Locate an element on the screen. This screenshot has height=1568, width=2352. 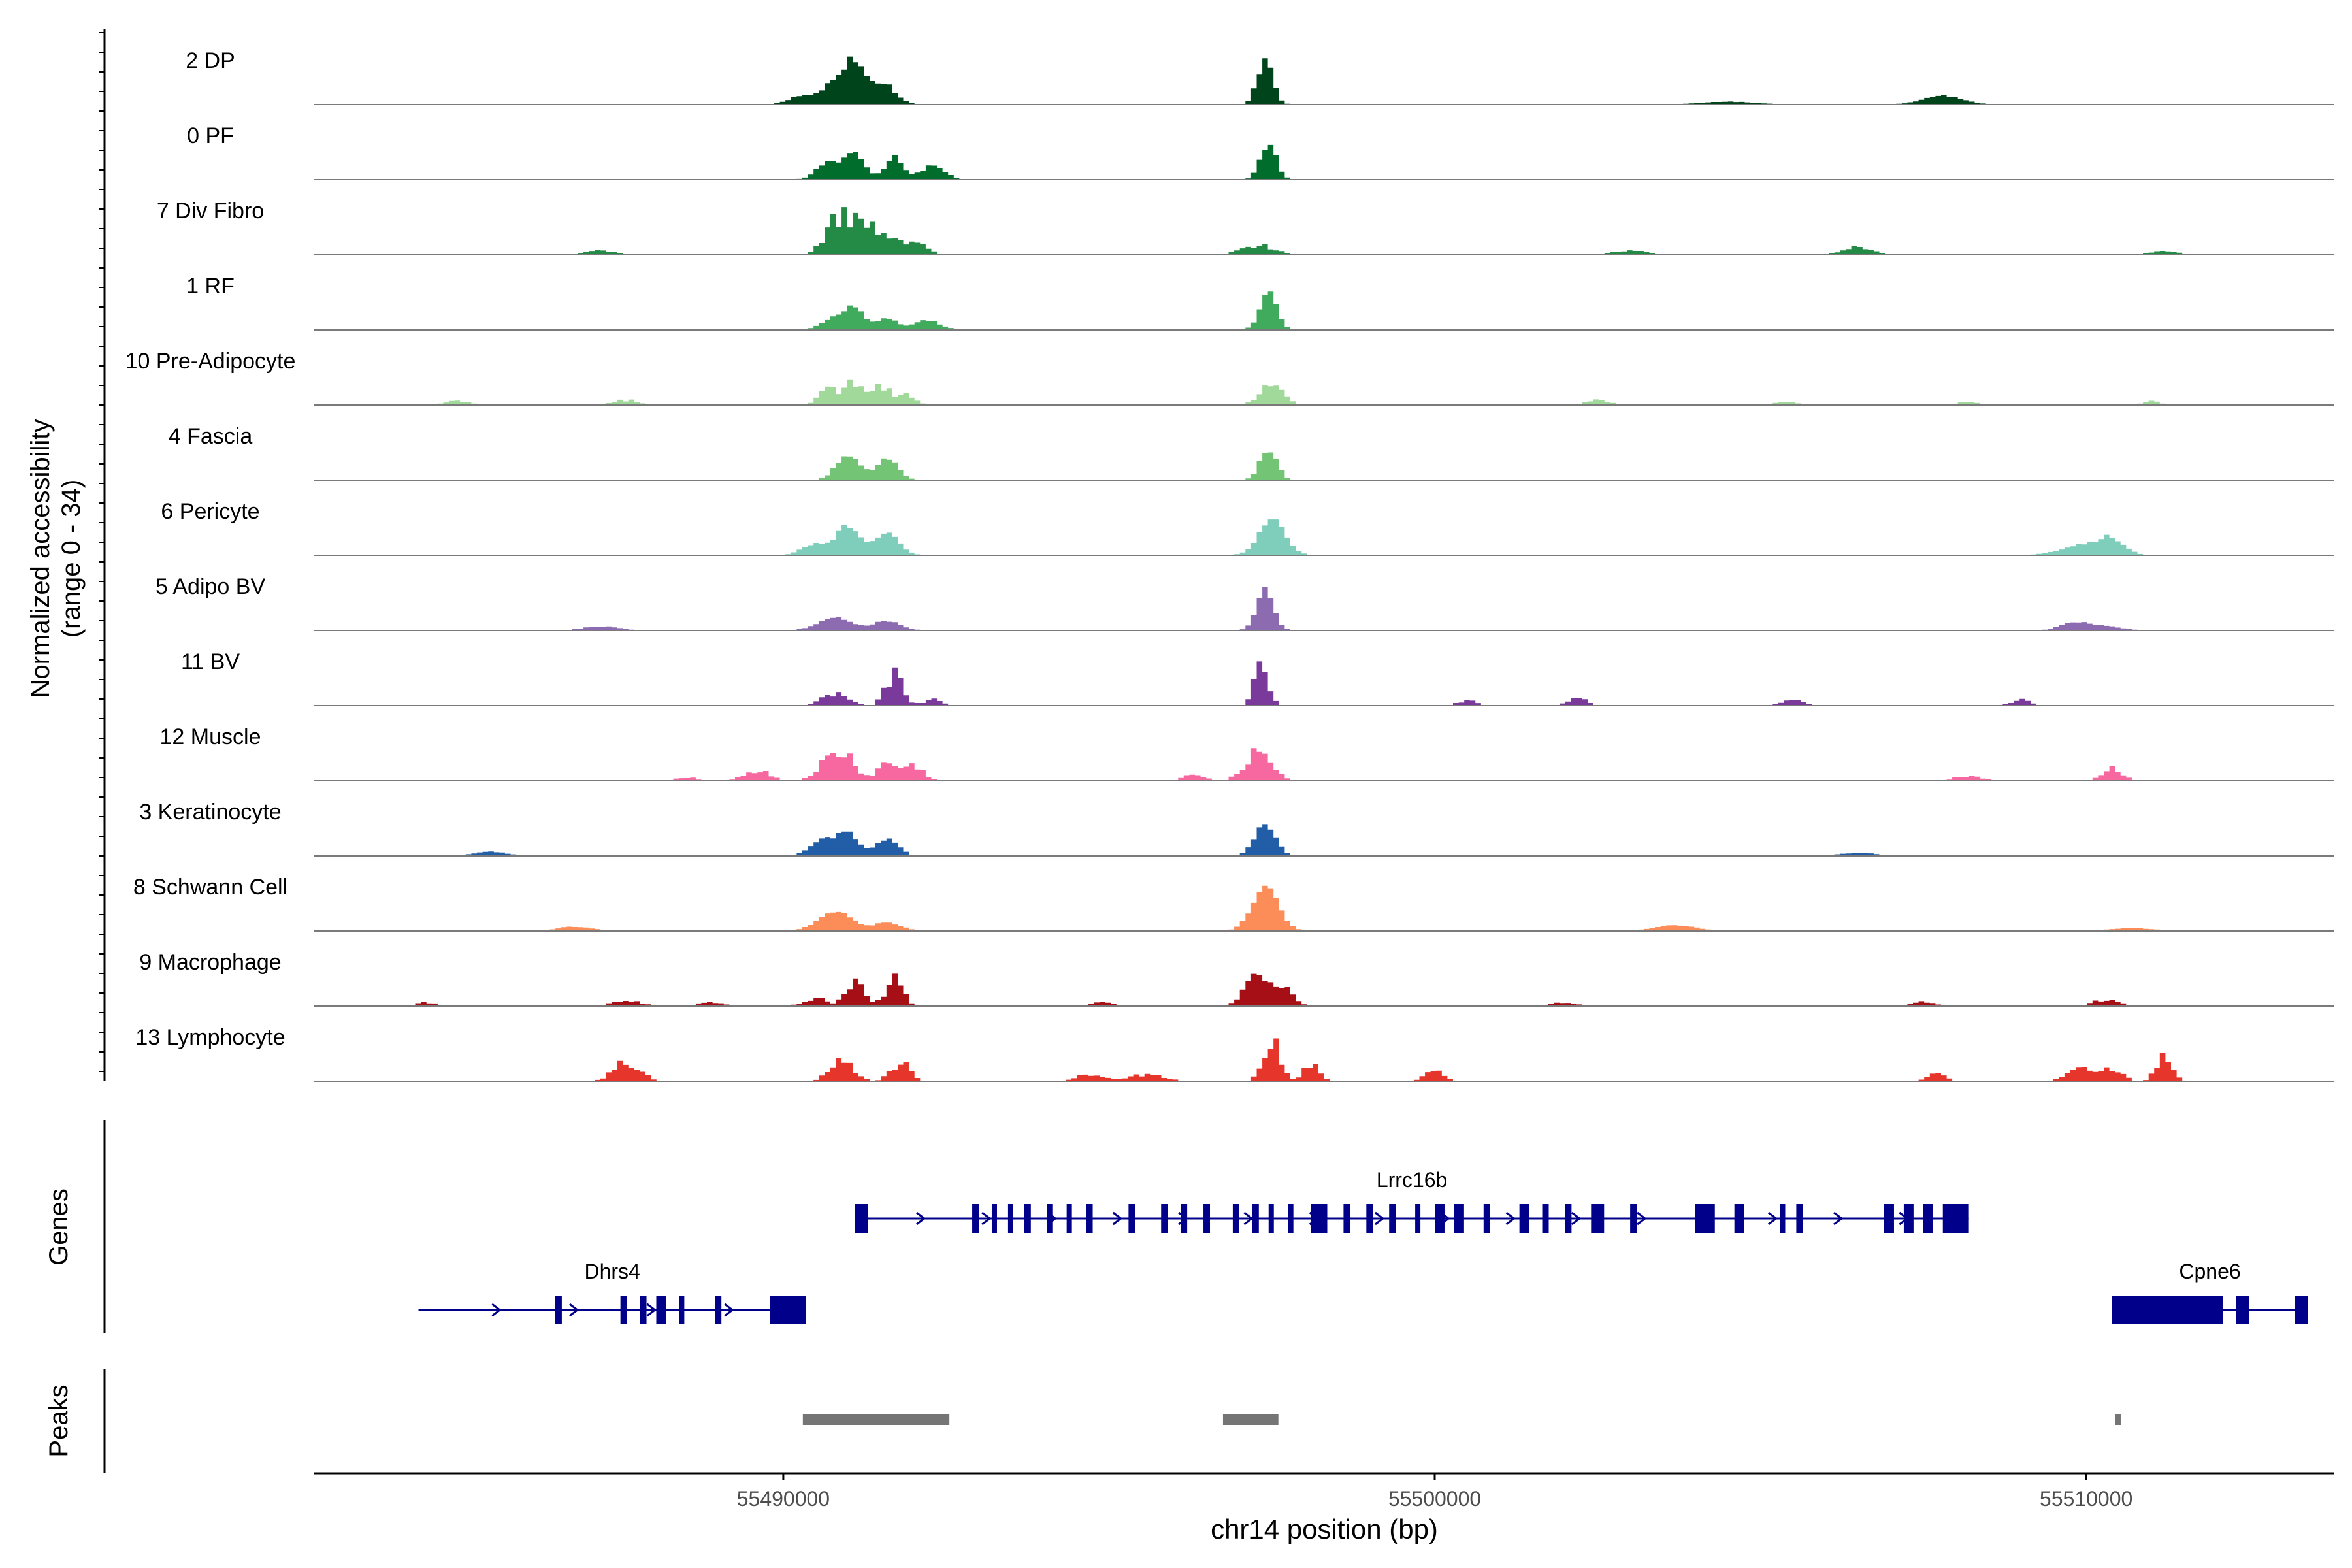
coverage-track: 13 Lymphocyte is located at coordinates (1234, 1053).